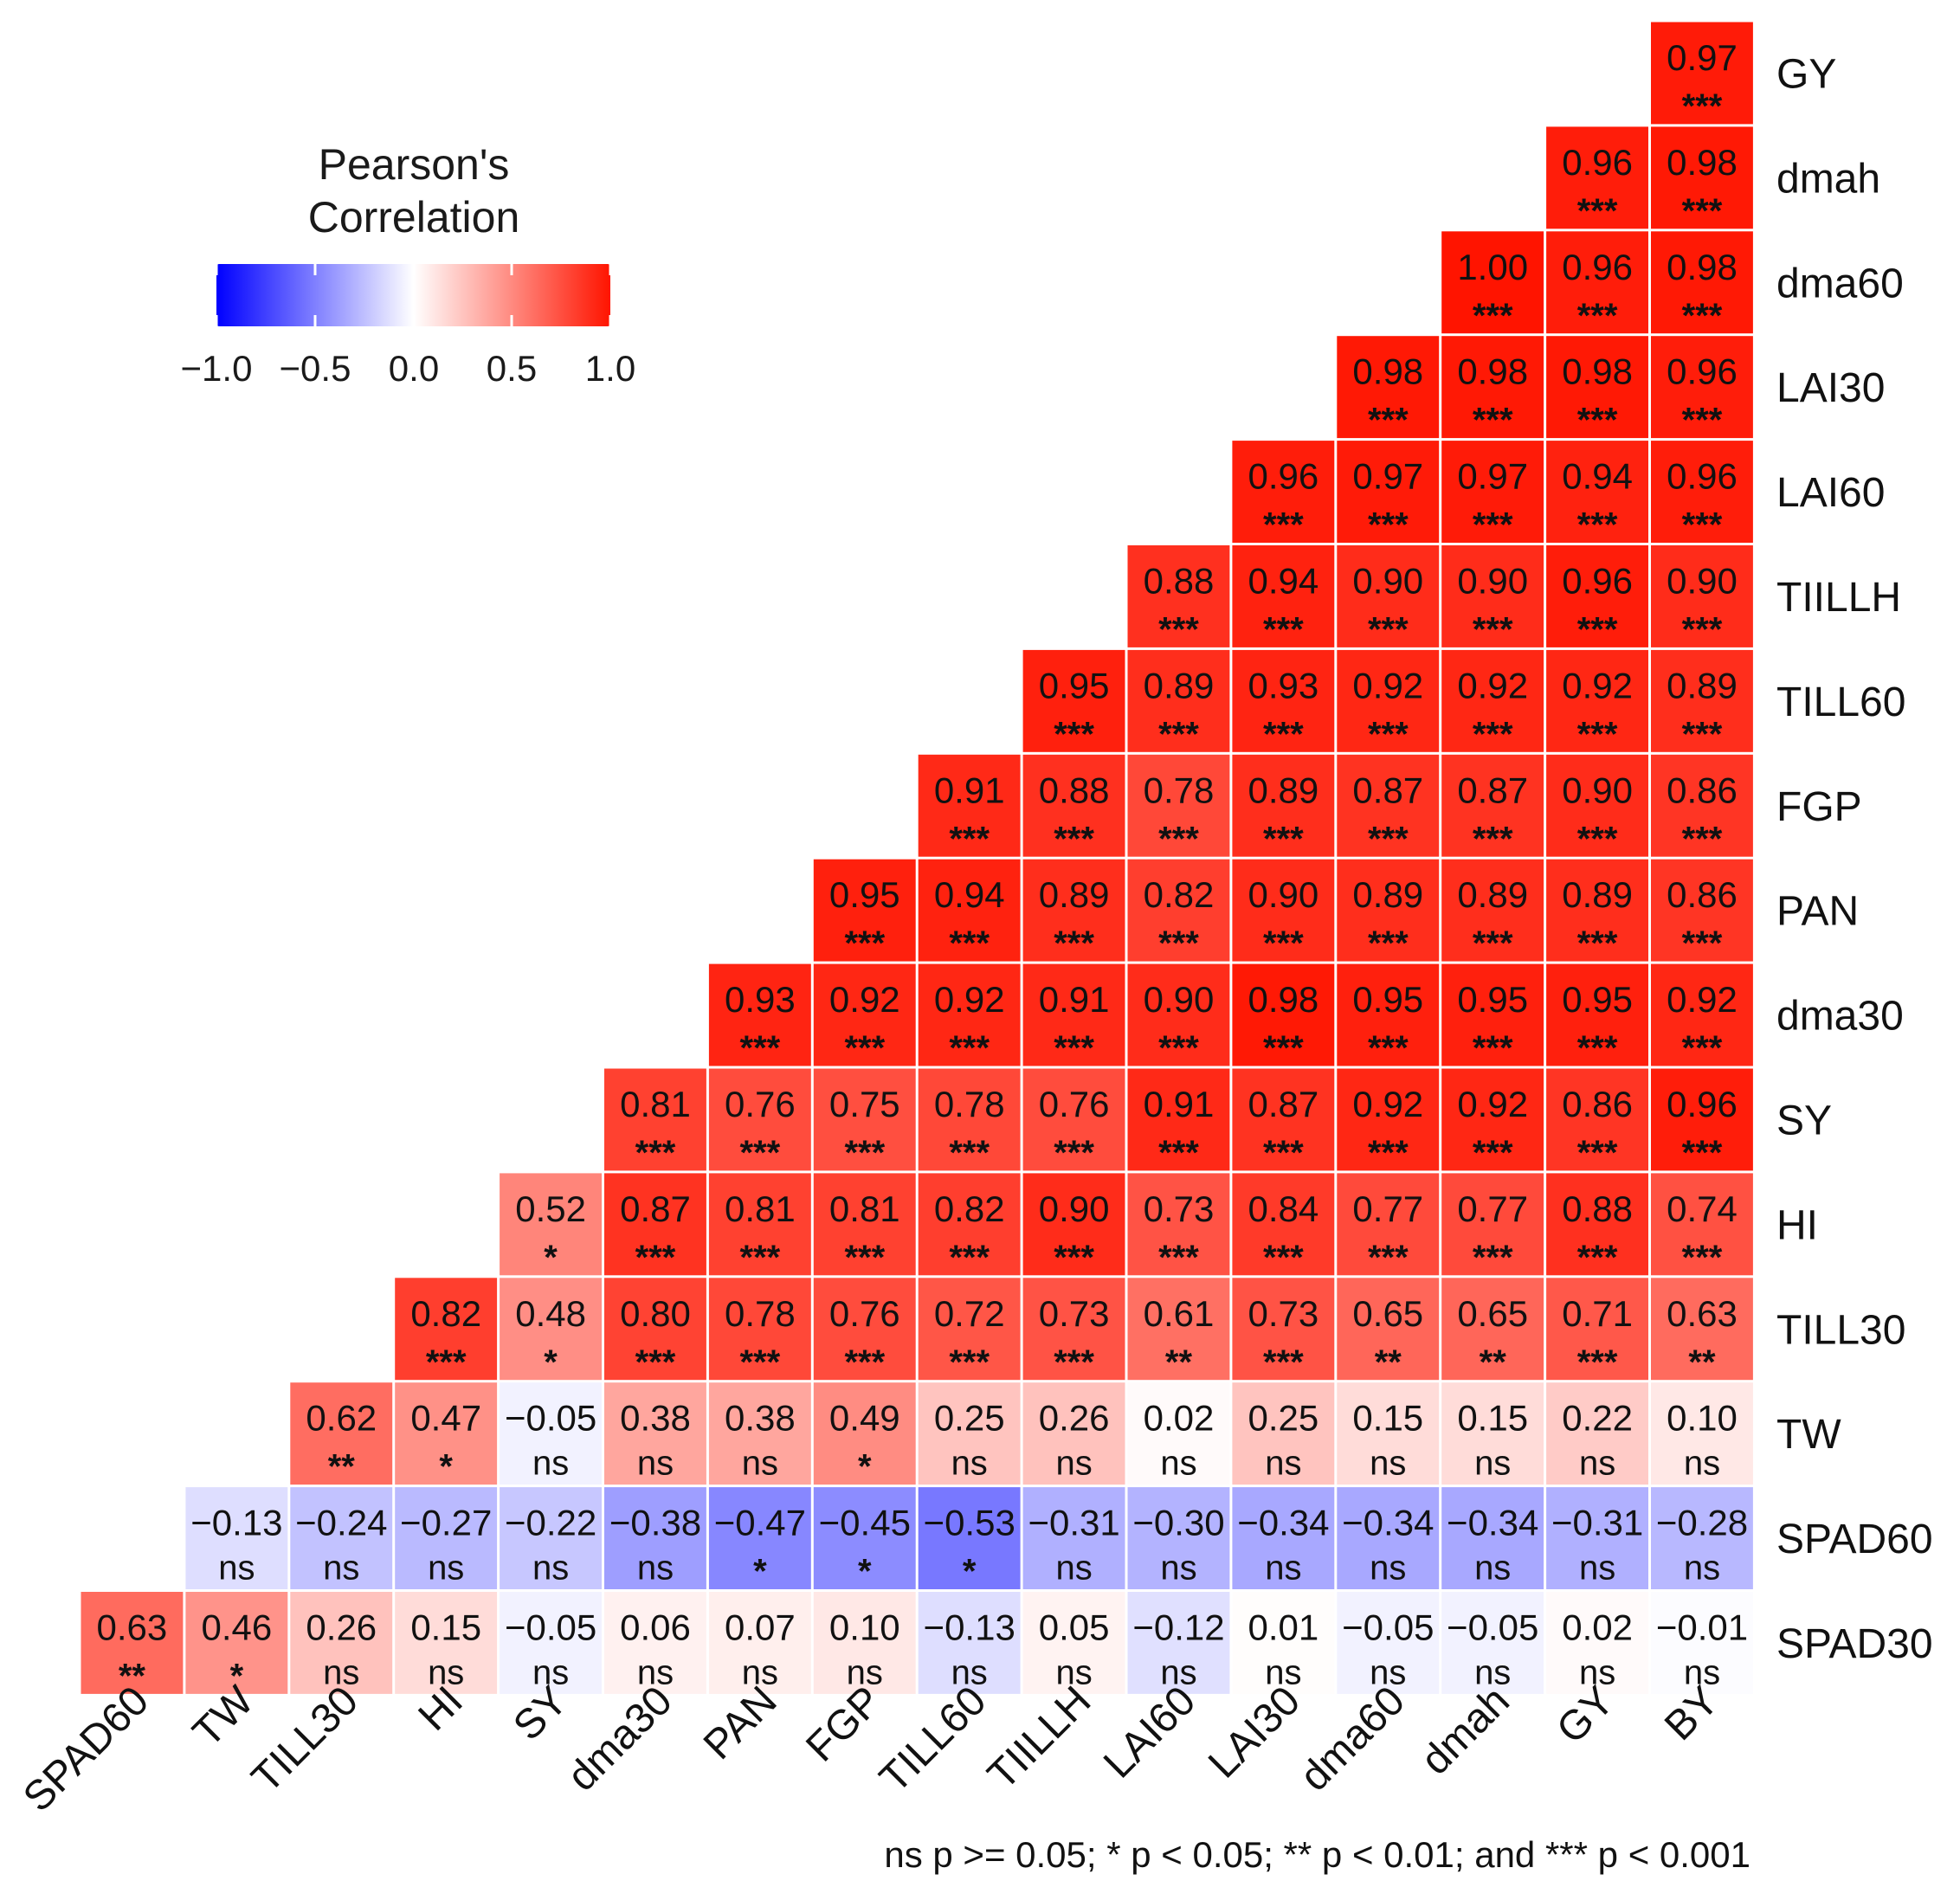 The image size is (1960, 1900). I want to click on cell-value: 0.91, so click(970, 790).